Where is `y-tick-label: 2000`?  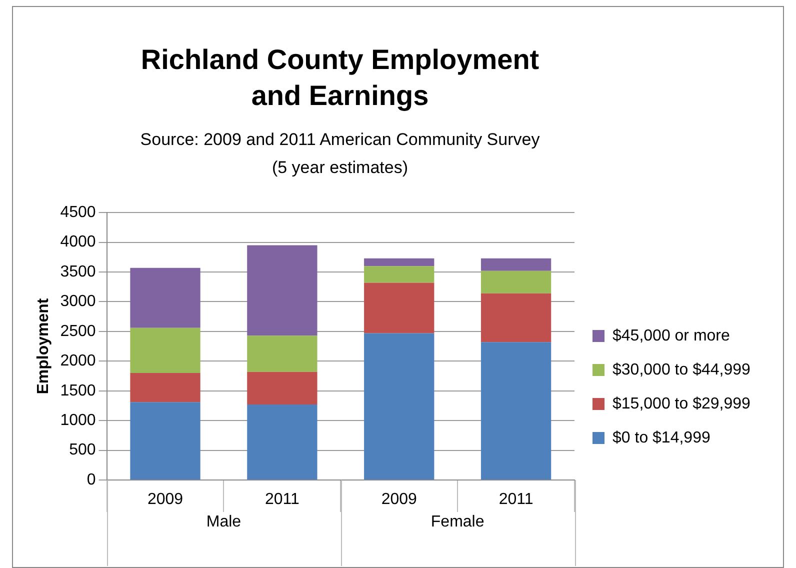 y-tick-label: 2000 is located at coordinates (78, 361).